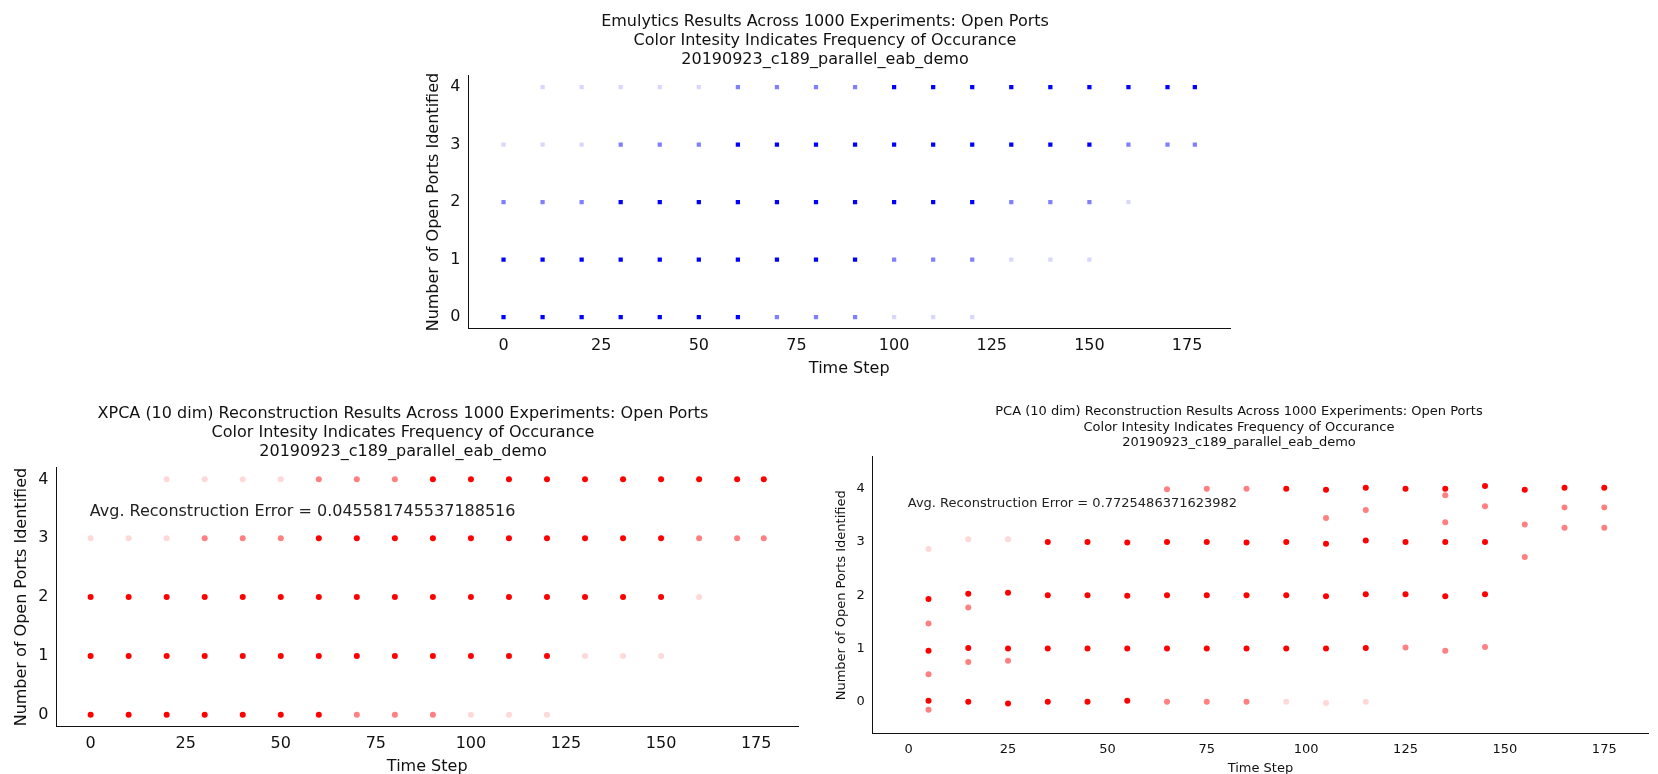 The width and height of the screenshot is (1658, 774). What do you see at coordinates (455, 258) in the screenshot?
I see `y-tick-label: 1` at bounding box center [455, 258].